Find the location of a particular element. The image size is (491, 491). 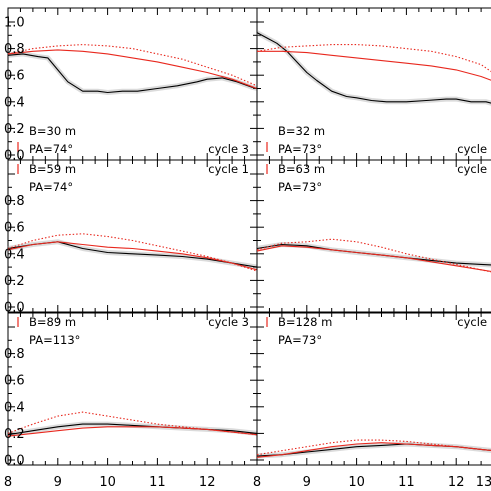

position-angle-label: PA=113° is located at coordinates (54, 340).